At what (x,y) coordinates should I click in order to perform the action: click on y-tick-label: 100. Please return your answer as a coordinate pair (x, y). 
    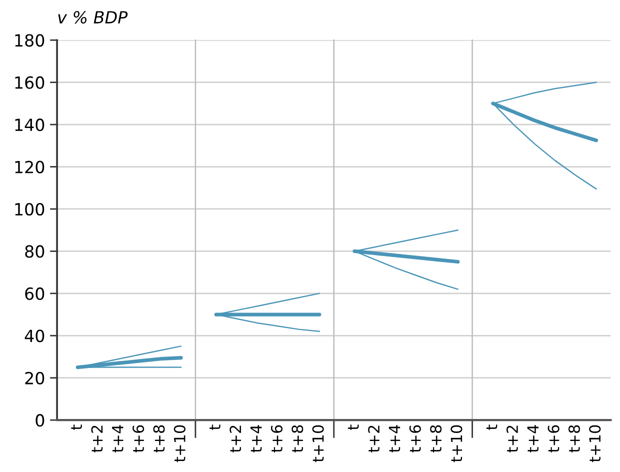
    Looking at the image, I should click on (29, 209).